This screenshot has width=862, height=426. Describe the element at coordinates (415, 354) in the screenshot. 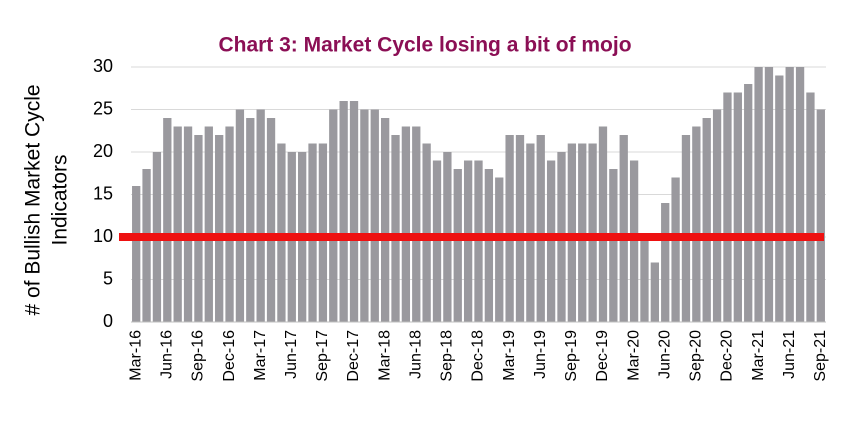

I see `x-tick-label: Jun-18` at that location.